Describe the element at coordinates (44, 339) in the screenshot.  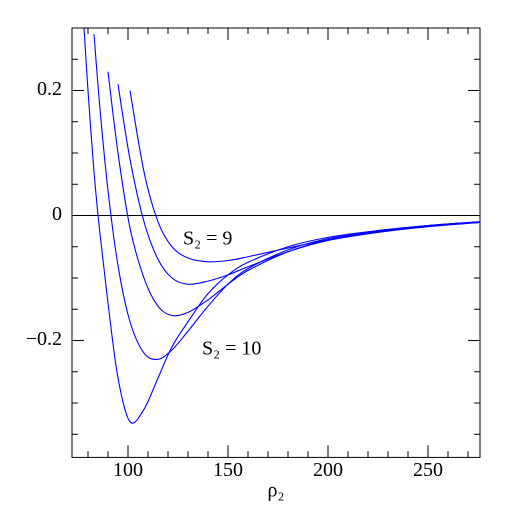
I see `y-tick-label: −0.2` at that location.